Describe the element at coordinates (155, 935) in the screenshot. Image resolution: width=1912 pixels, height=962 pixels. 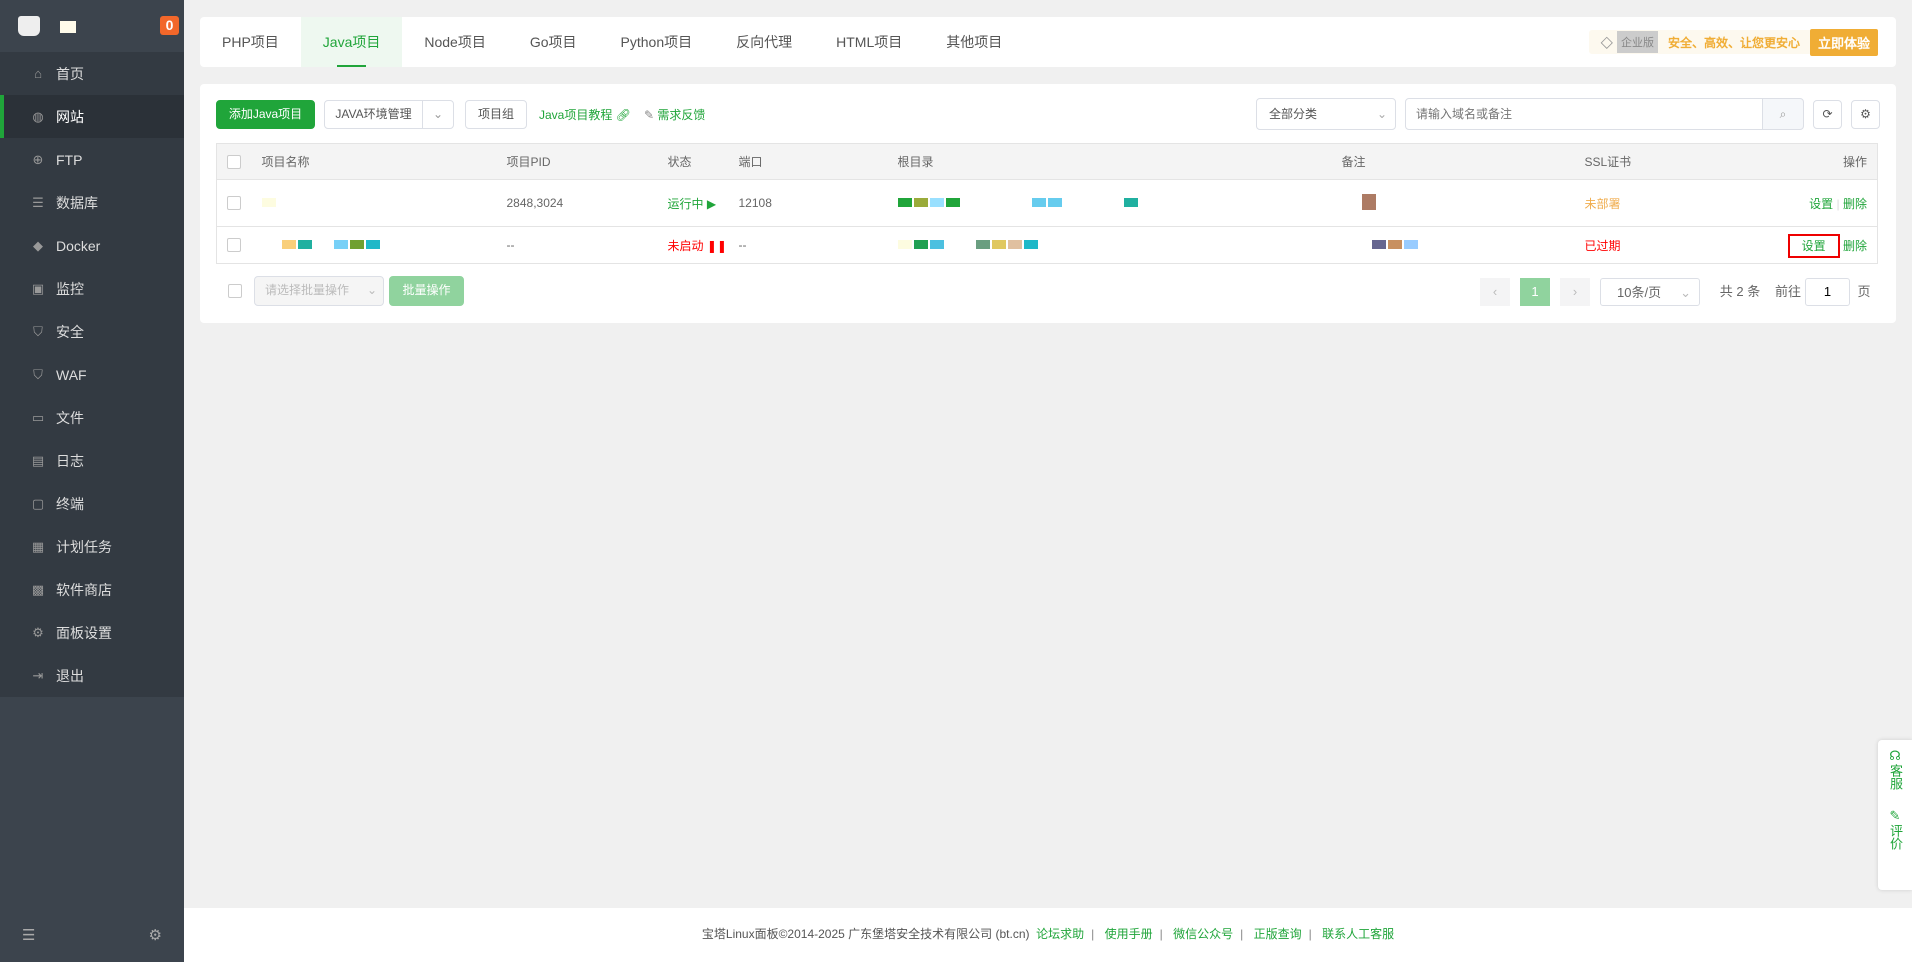
I see `settings-icon: ⚙` at that location.